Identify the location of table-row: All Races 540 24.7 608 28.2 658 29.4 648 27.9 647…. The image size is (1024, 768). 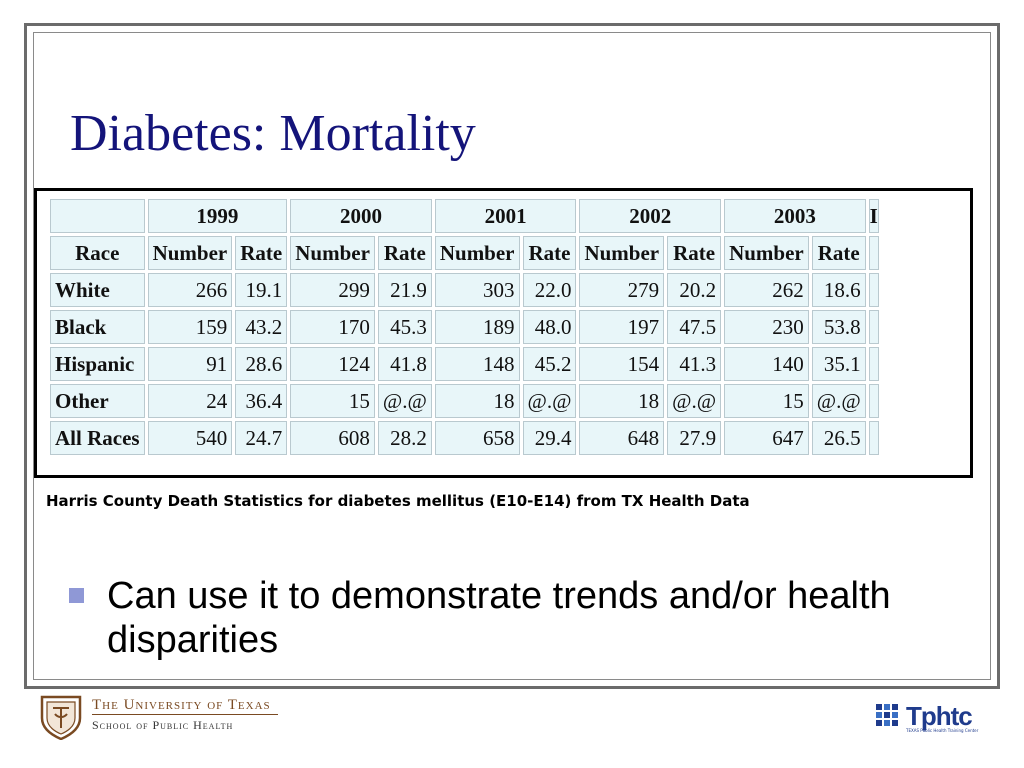
(464, 438).